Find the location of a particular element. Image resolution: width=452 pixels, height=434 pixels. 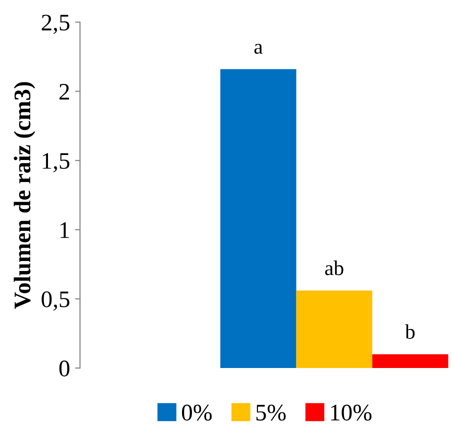

annotation: ab is located at coordinates (334, 268).